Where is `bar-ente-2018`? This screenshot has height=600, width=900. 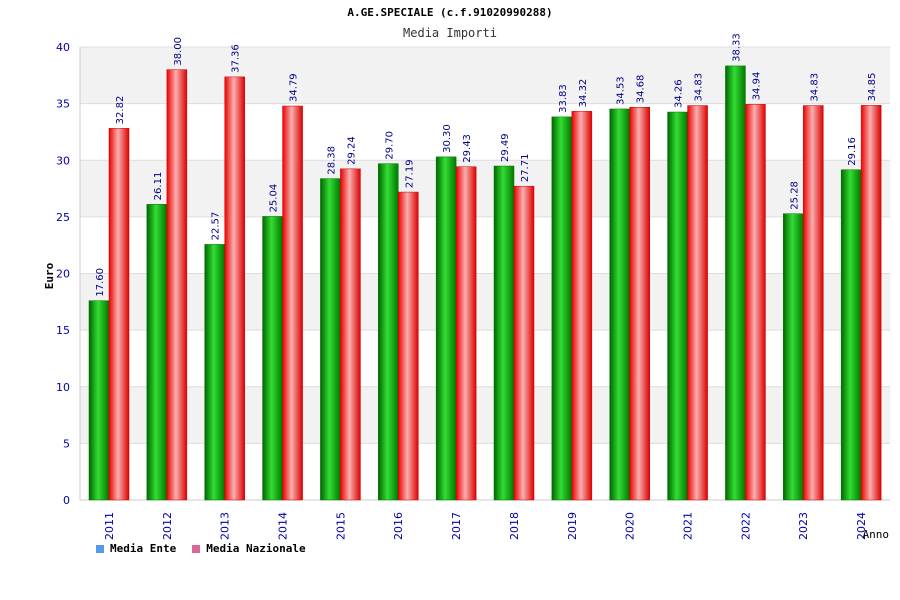
bar-ente-2018 is located at coordinates (504, 333).